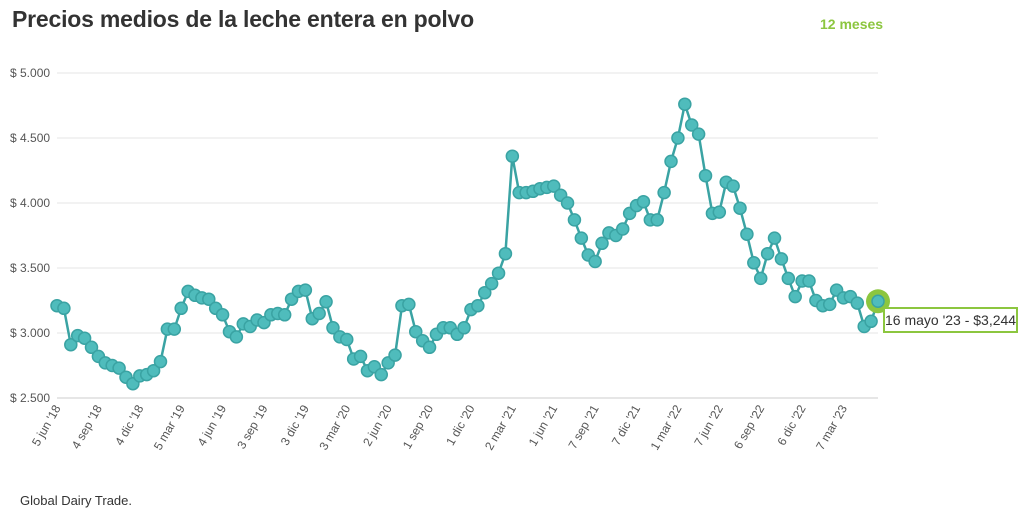  I want to click on x-tick-label: 6 sep '22, so click(749, 426).